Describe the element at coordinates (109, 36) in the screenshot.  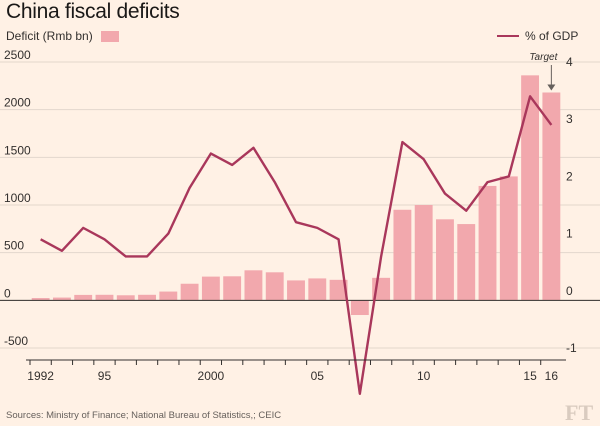
I see `legend-bar-swatch` at that location.